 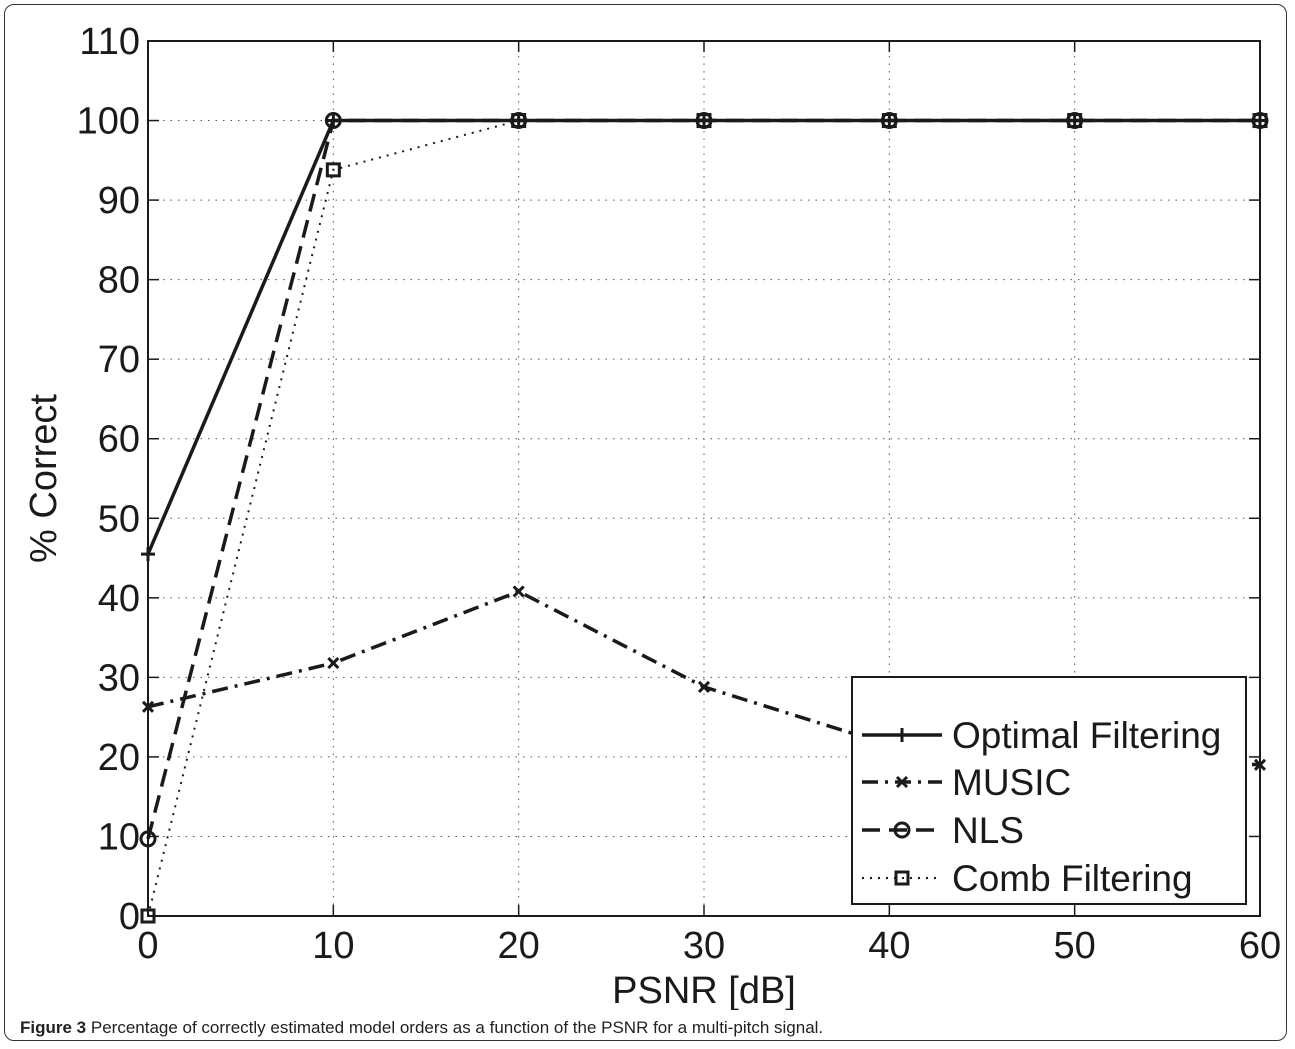 What do you see at coordinates (988, 830) in the screenshot?
I see `legend-label: NLS` at bounding box center [988, 830].